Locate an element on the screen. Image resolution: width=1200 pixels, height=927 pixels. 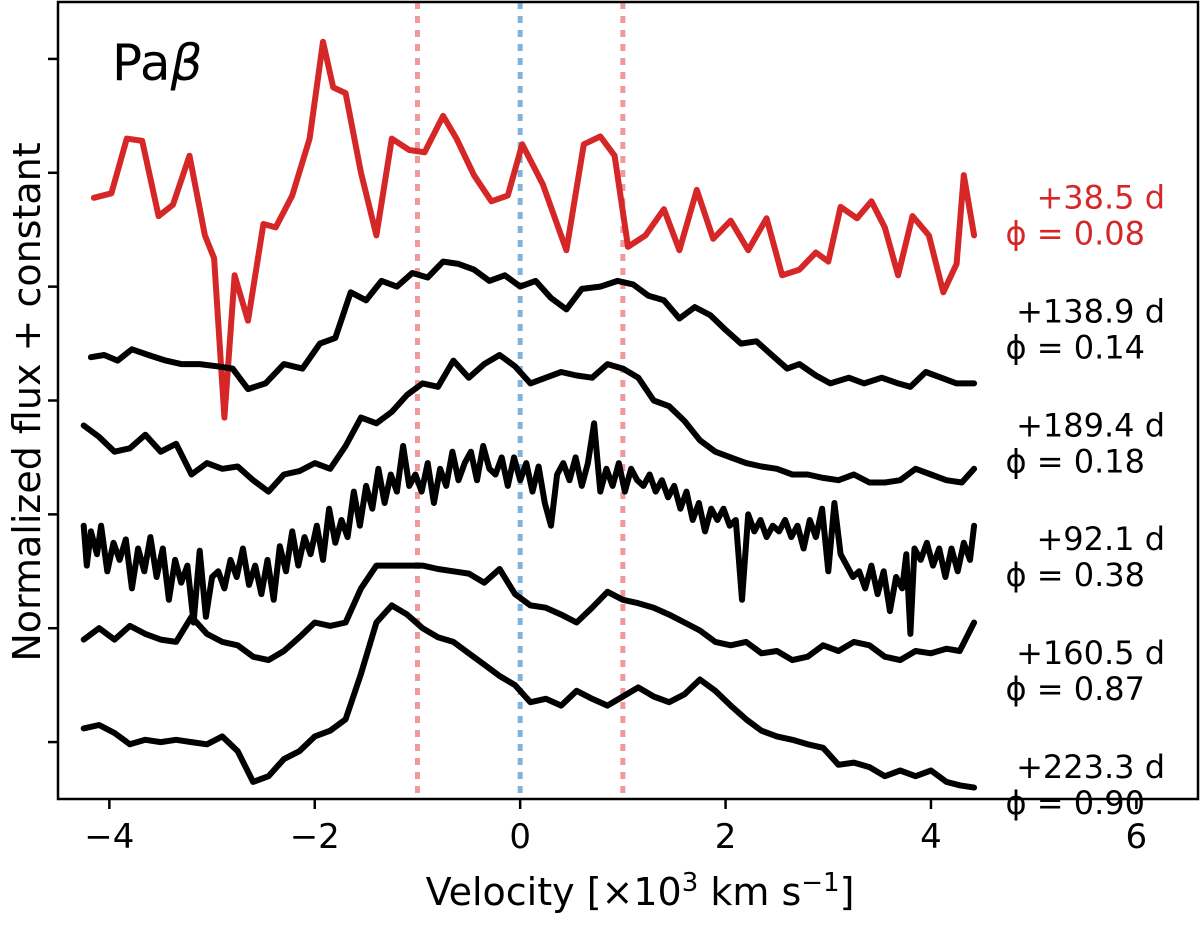
series-label-0: +38.5 d is located at coordinates (1100, 198).